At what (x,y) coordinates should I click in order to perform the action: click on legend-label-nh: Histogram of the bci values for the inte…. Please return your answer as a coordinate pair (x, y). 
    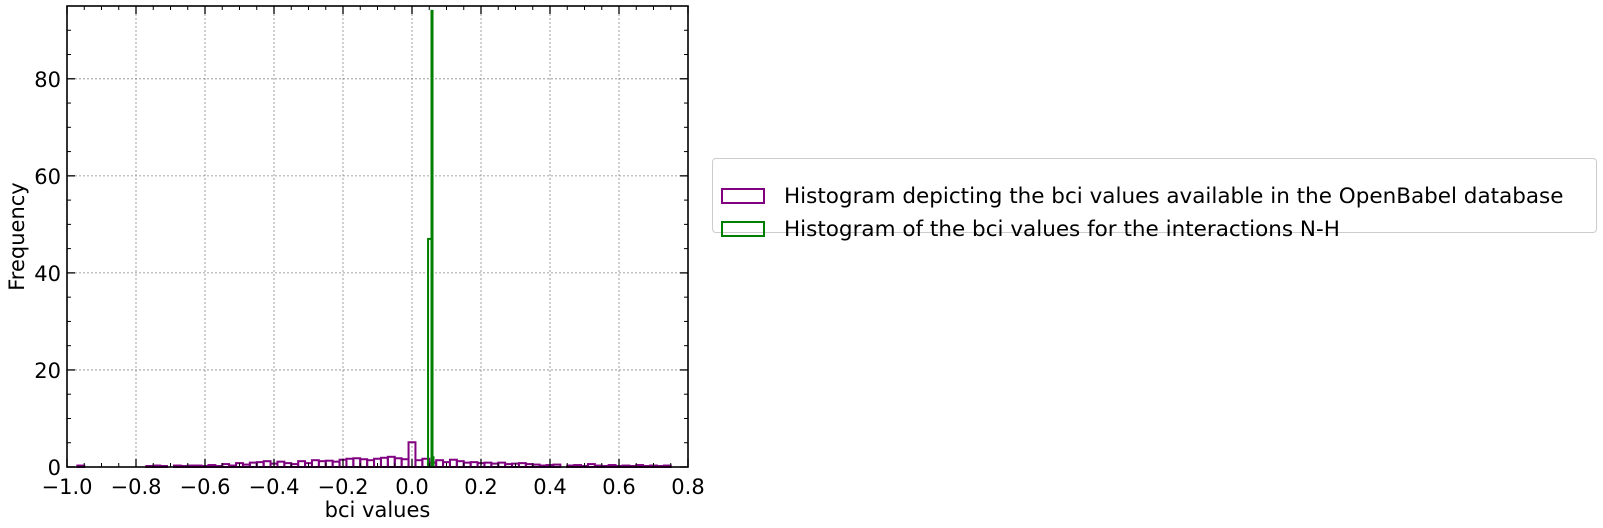
    Looking at the image, I should click on (1062, 229).